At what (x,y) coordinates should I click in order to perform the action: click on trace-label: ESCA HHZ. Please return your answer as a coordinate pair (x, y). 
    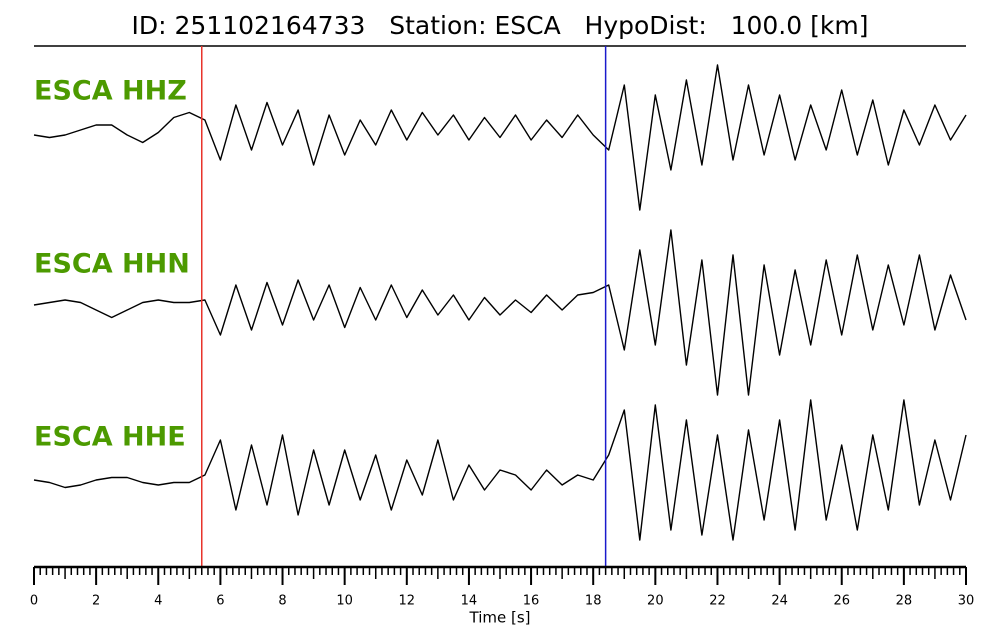
    Looking at the image, I should click on (110, 91).